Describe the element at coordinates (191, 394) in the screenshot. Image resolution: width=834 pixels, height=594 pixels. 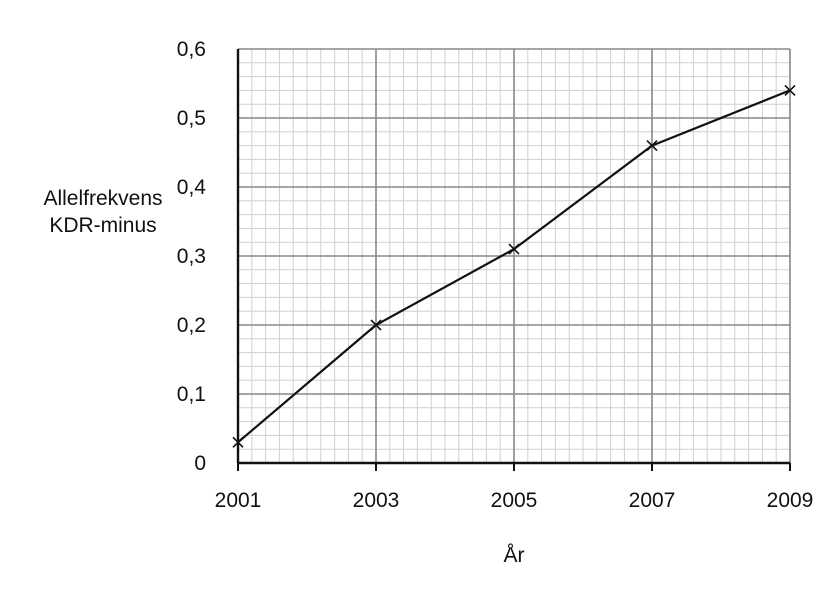
I see `y-tick-label: 0,1` at that location.